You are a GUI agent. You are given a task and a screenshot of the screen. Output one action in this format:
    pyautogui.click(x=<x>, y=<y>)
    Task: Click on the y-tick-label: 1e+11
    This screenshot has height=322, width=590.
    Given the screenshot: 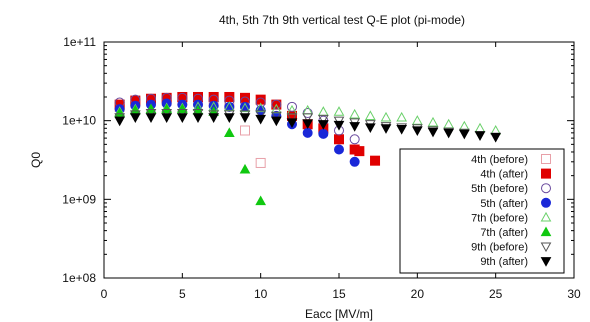 What is the action you would take?
    pyautogui.click(x=79, y=42)
    